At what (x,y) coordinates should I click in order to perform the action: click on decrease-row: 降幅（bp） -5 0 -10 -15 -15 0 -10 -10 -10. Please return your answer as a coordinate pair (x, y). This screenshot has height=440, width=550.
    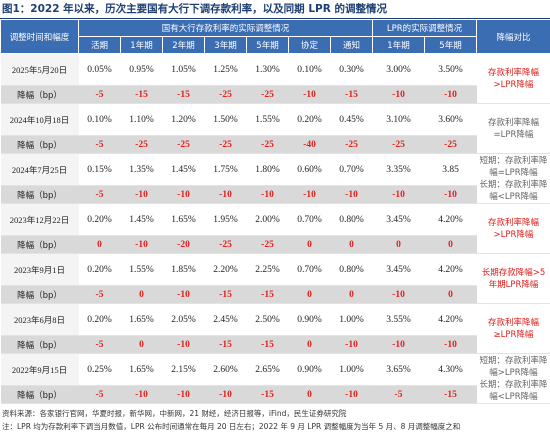
    Looking at the image, I should click on (275, 344).